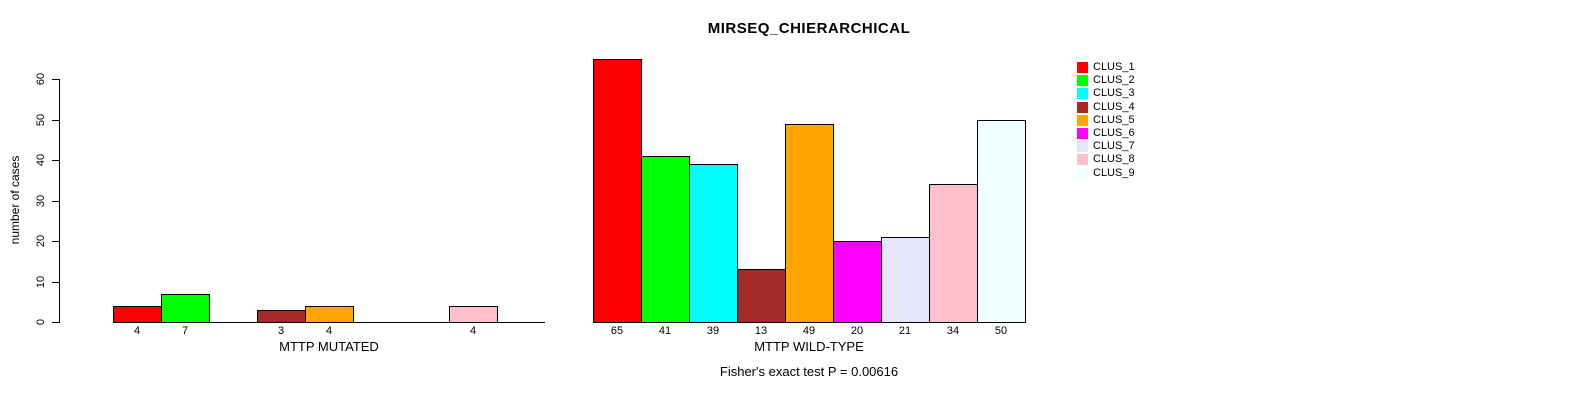 The width and height of the screenshot is (1590, 400). What do you see at coordinates (713, 331) in the screenshot?
I see `bar-value-label: 39` at bounding box center [713, 331].